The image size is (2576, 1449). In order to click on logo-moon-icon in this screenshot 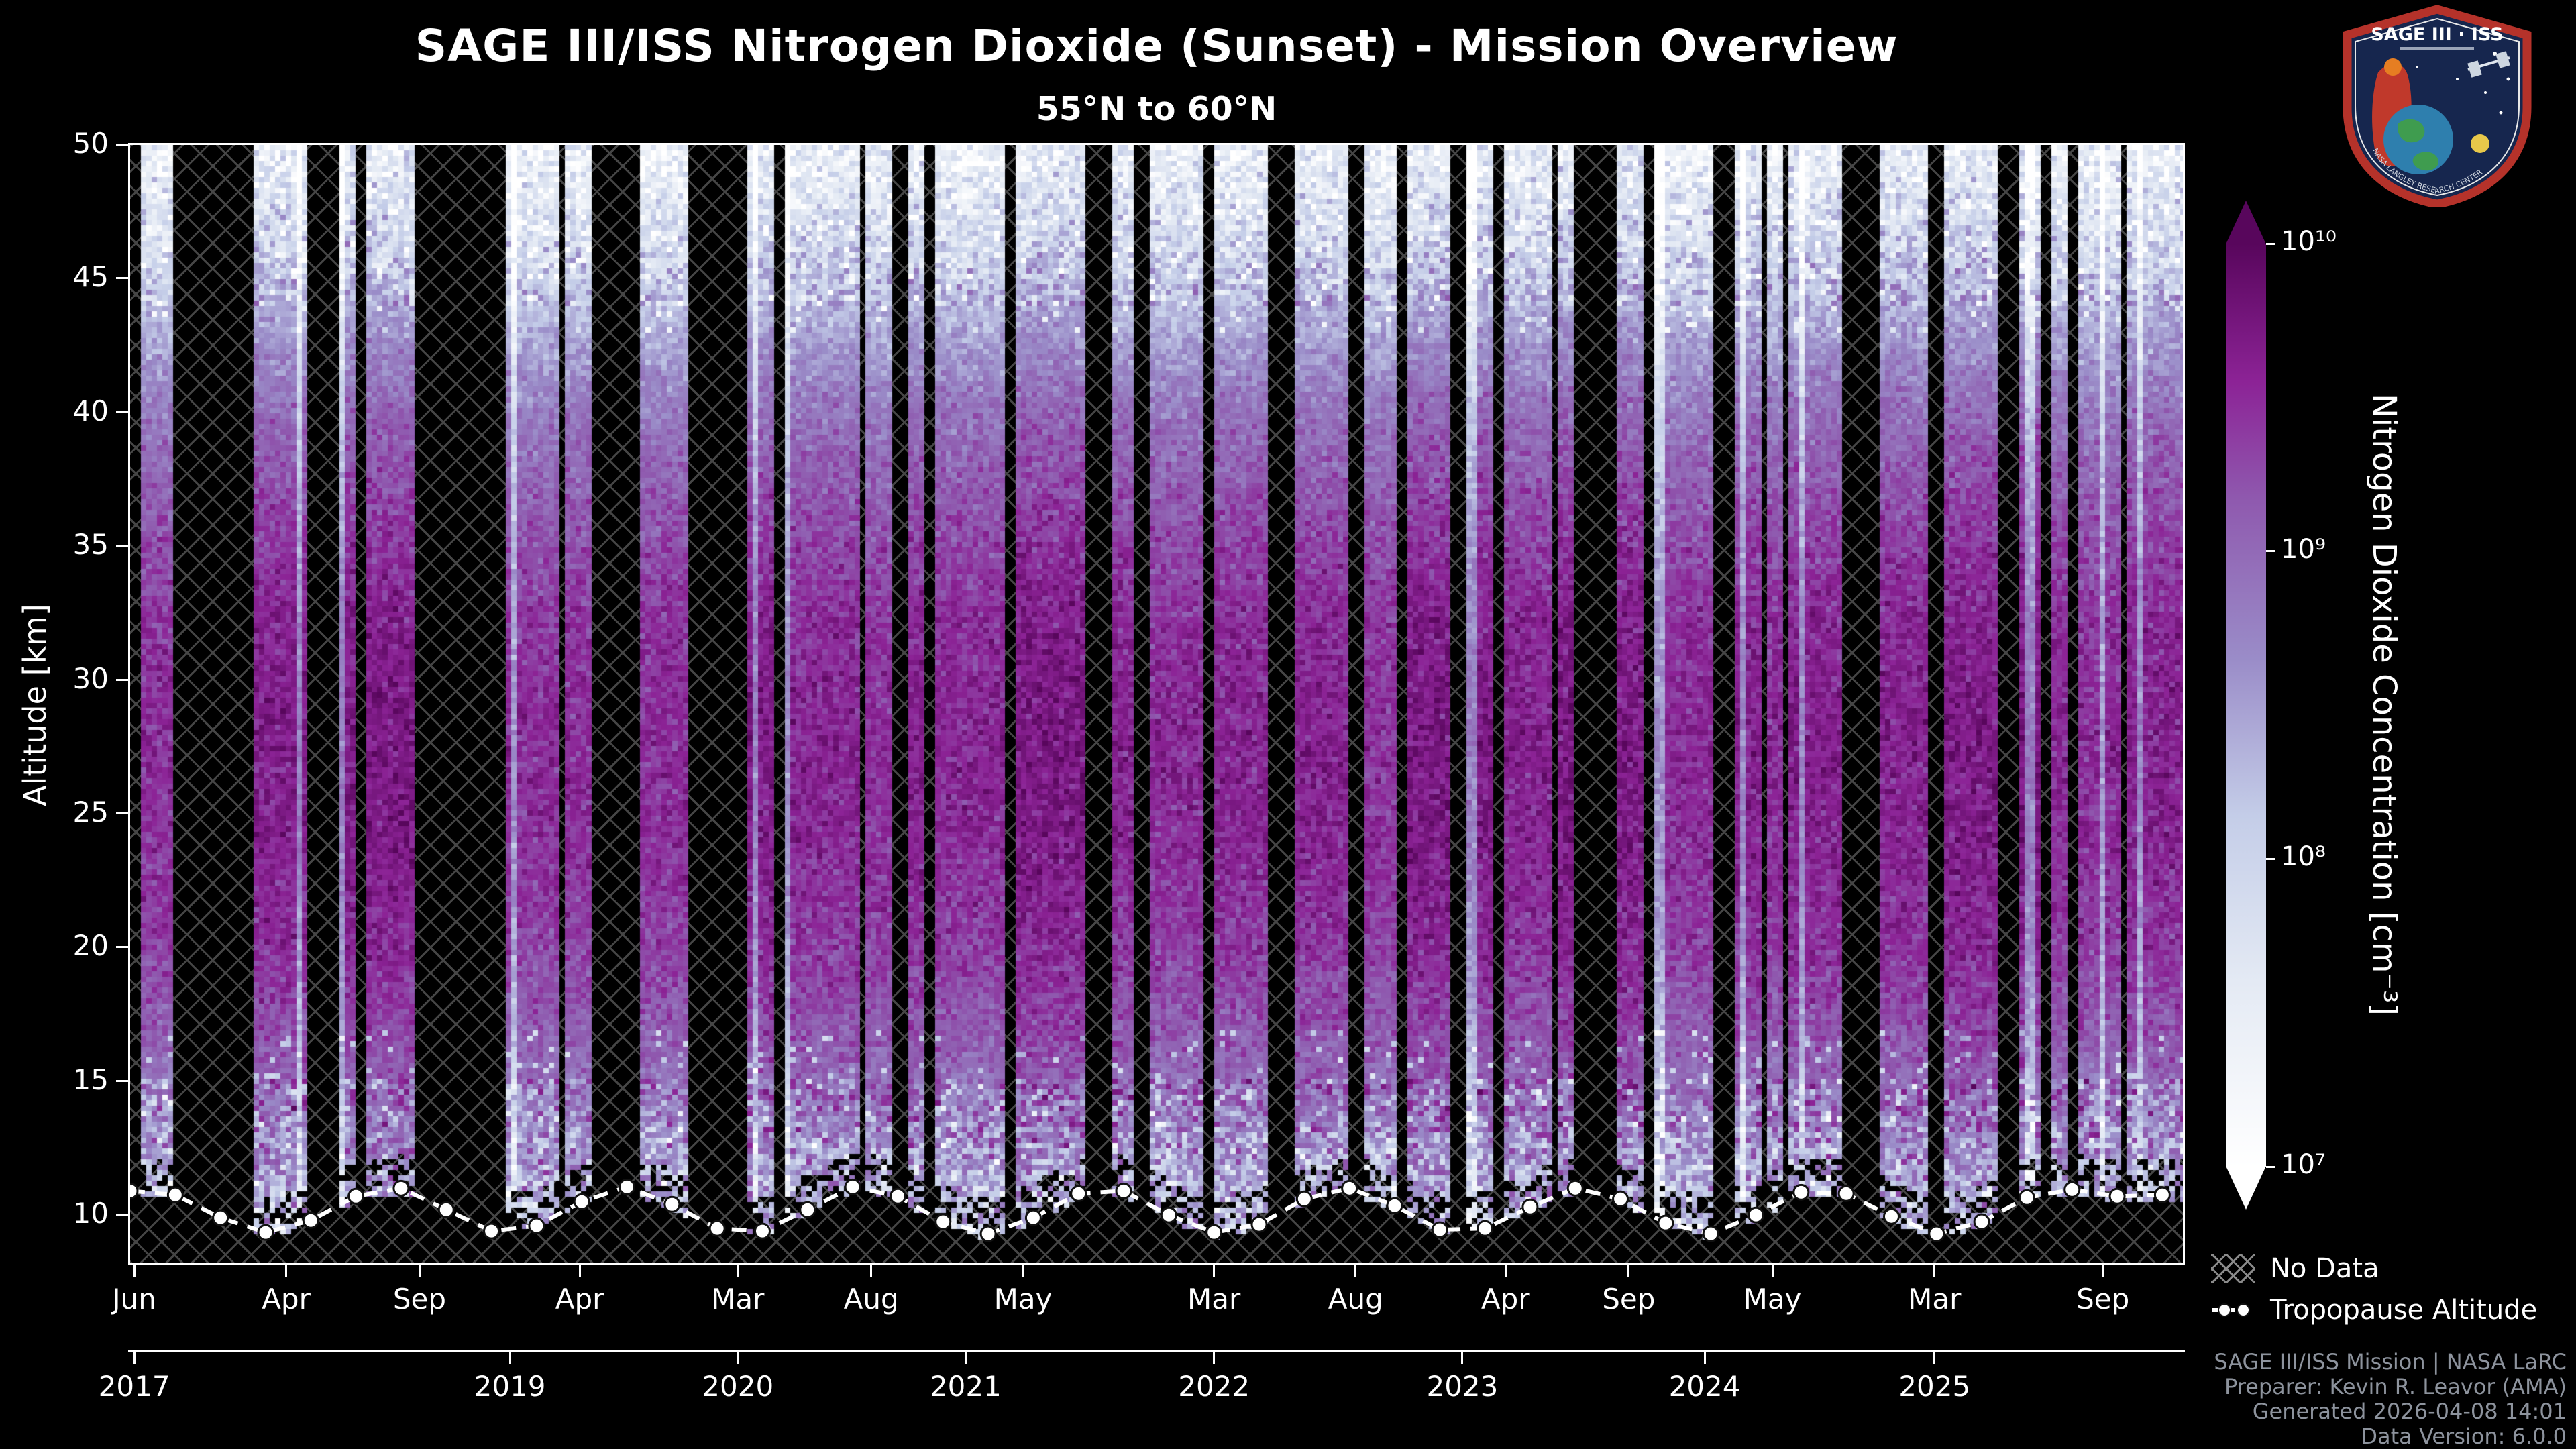, I will do `click(2480, 143)`.